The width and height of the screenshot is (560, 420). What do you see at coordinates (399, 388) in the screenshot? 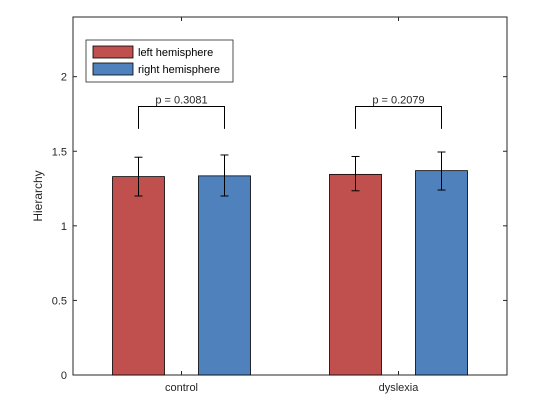
I see `x-tick-label: dyslexia` at bounding box center [399, 388].